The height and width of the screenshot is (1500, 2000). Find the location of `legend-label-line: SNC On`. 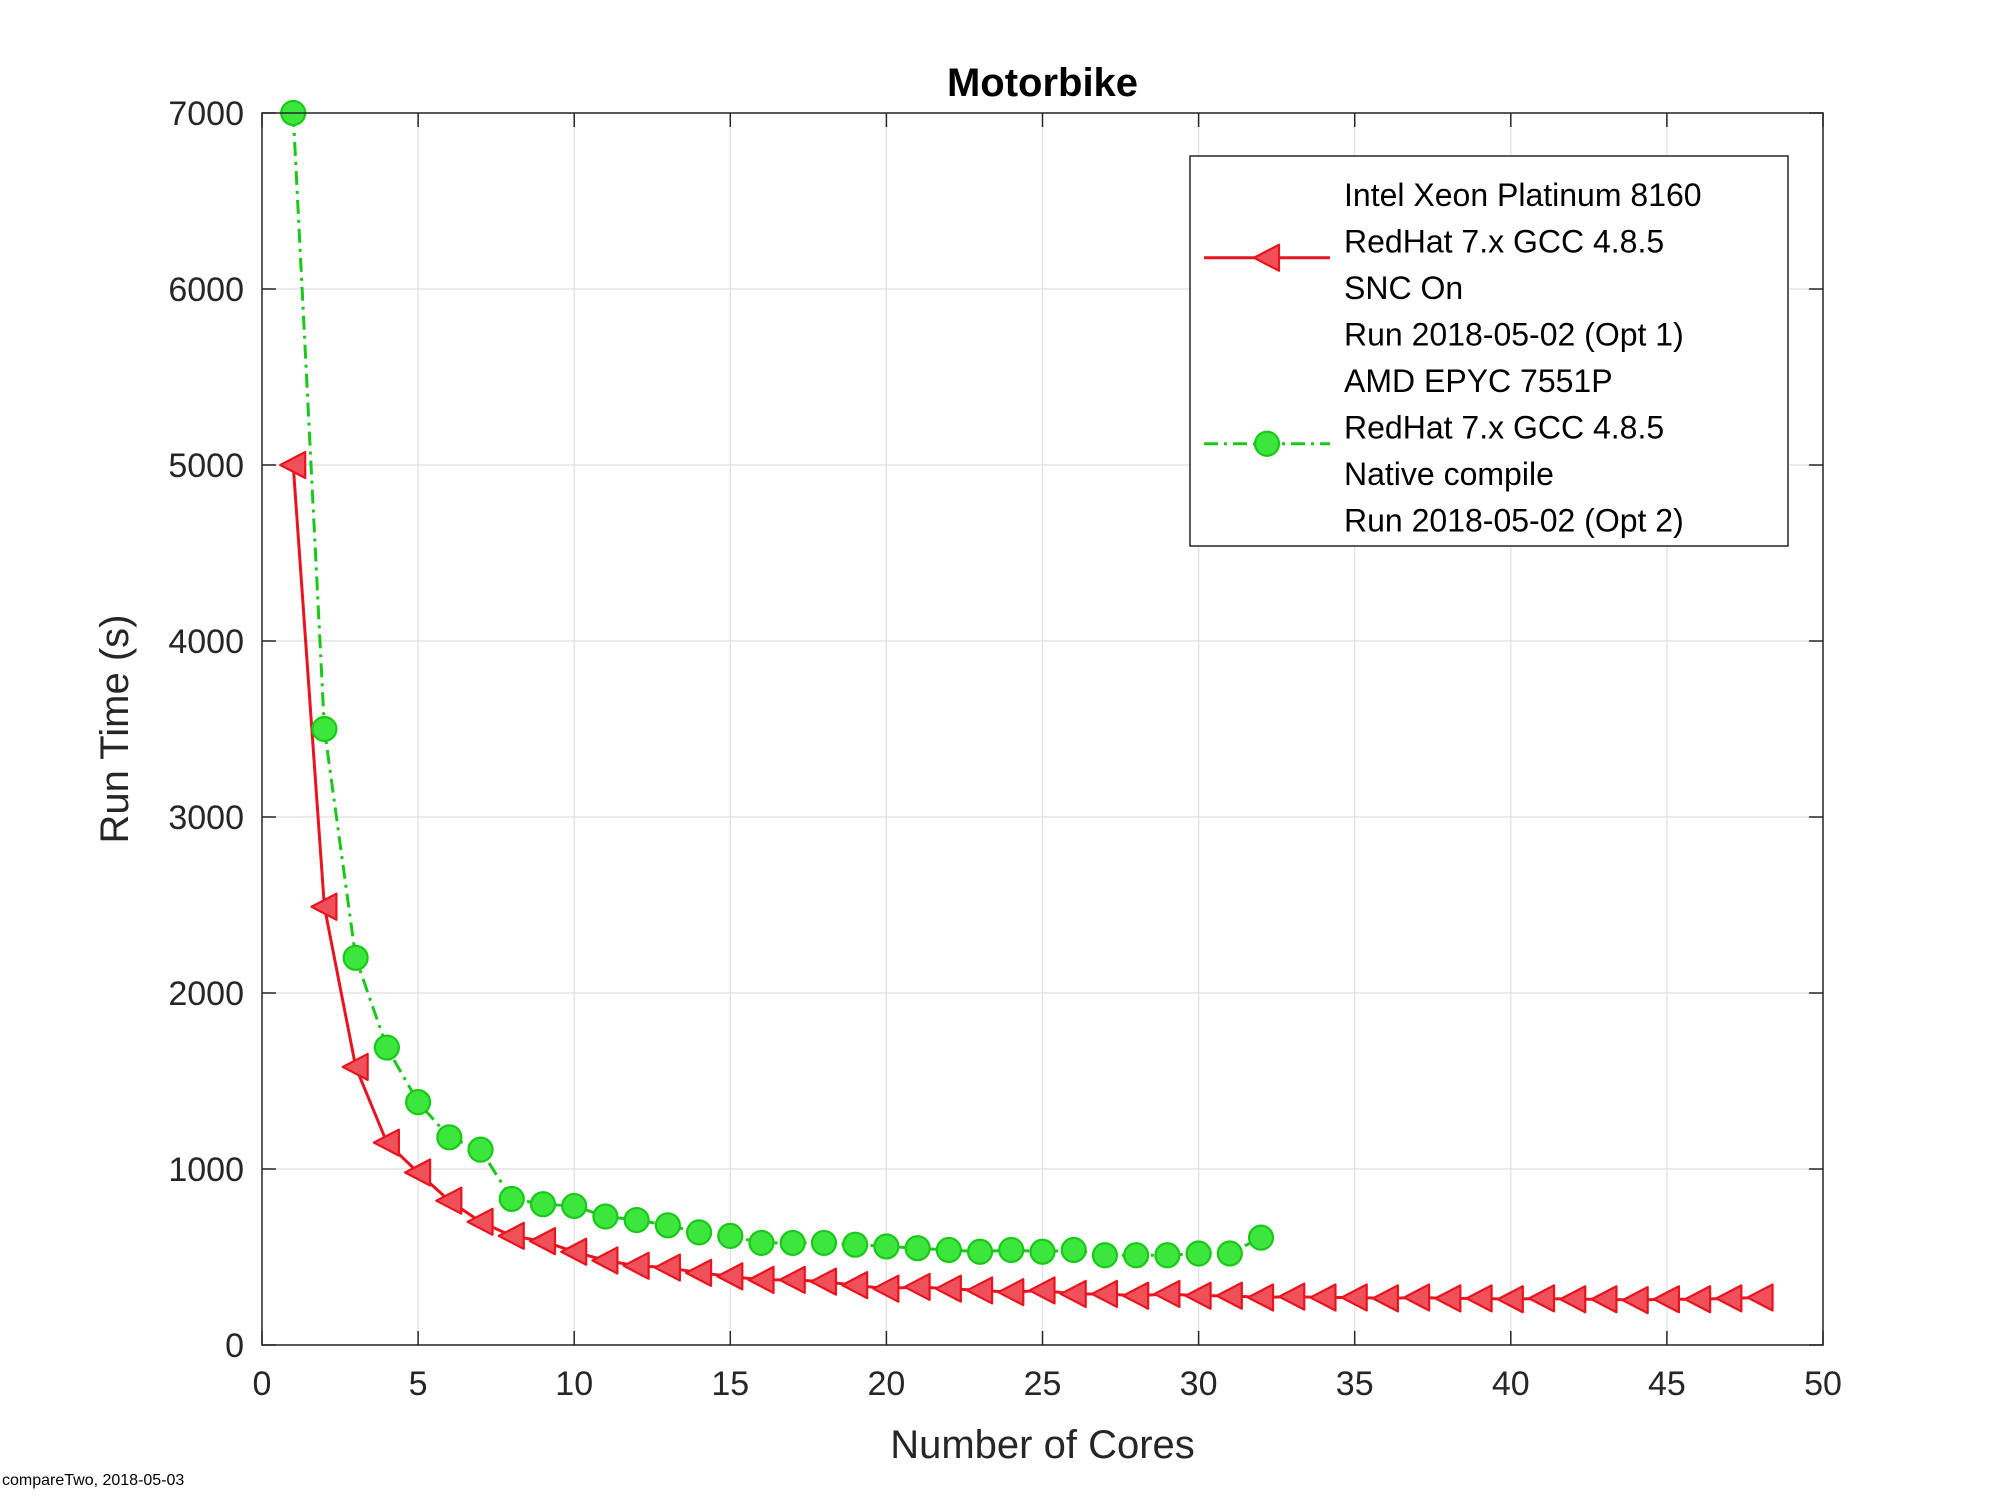

legend-label-line: SNC On is located at coordinates (1403, 288).